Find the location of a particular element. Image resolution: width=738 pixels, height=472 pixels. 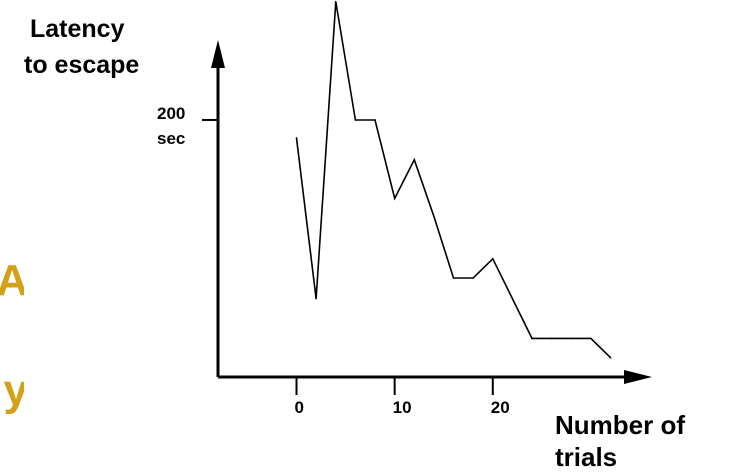

y-ticks: 200 sec is located at coordinates (187, 126).